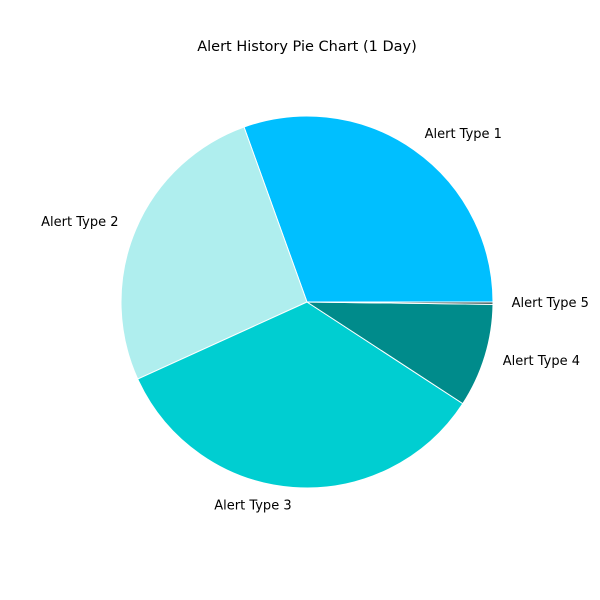  What do you see at coordinates (550, 303) in the screenshot?
I see `pie-slice-label-5: Alert Type 5` at bounding box center [550, 303].